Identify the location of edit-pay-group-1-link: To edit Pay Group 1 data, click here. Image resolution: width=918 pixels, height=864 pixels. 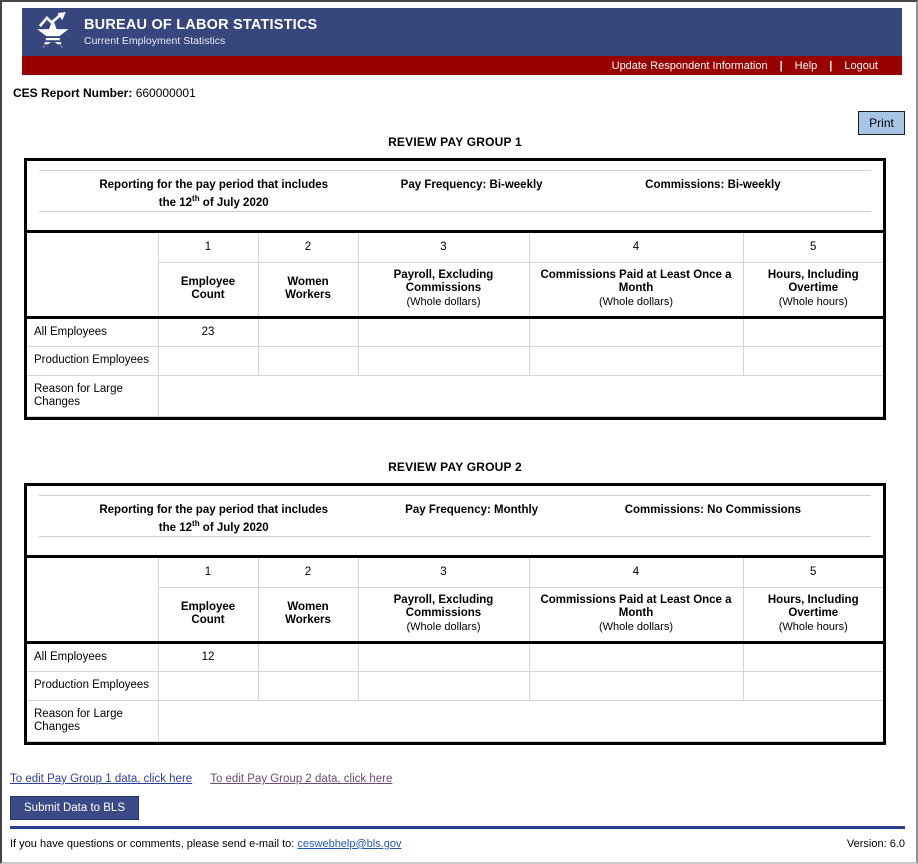
(101, 779).